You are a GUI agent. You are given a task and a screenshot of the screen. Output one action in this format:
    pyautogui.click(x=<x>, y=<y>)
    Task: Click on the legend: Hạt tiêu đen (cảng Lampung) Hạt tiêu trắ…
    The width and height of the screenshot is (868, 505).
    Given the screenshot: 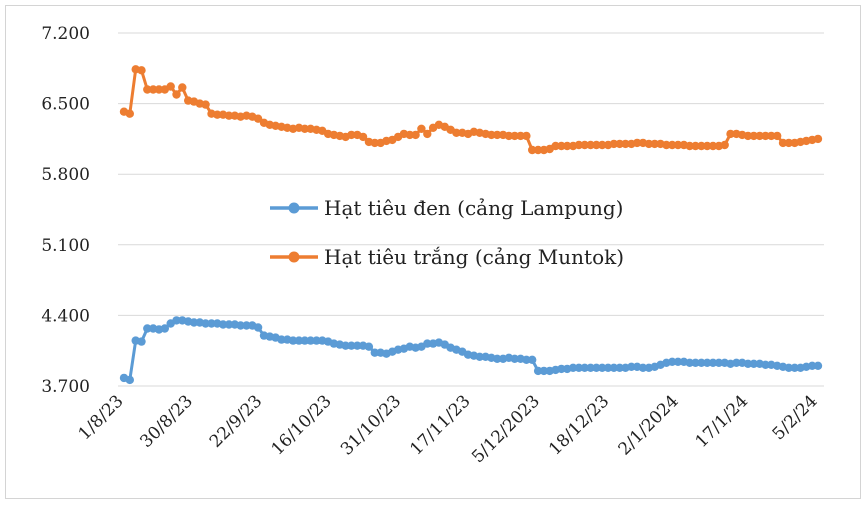 What is the action you would take?
    pyautogui.click(x=447, y=232)
    